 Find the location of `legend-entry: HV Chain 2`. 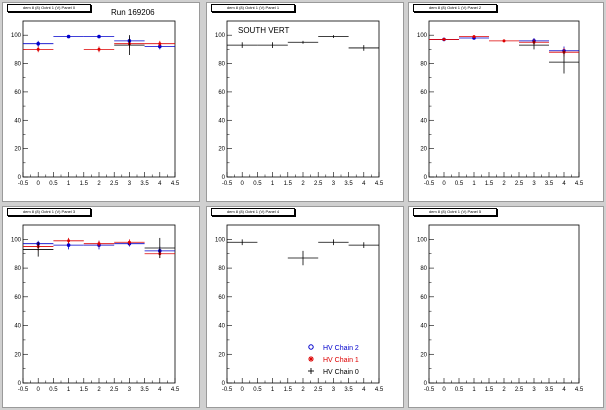

legend-entry: HV Chain 2 is located at coordinates (333, 348).